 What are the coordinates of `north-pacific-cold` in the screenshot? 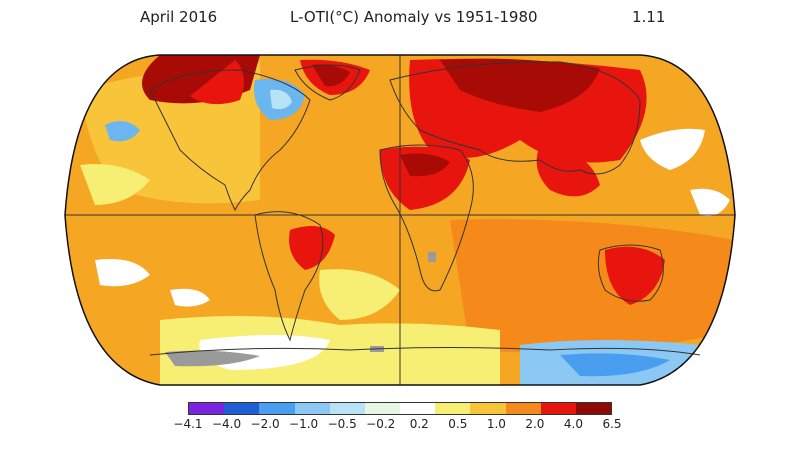 It's located at (122, 131).